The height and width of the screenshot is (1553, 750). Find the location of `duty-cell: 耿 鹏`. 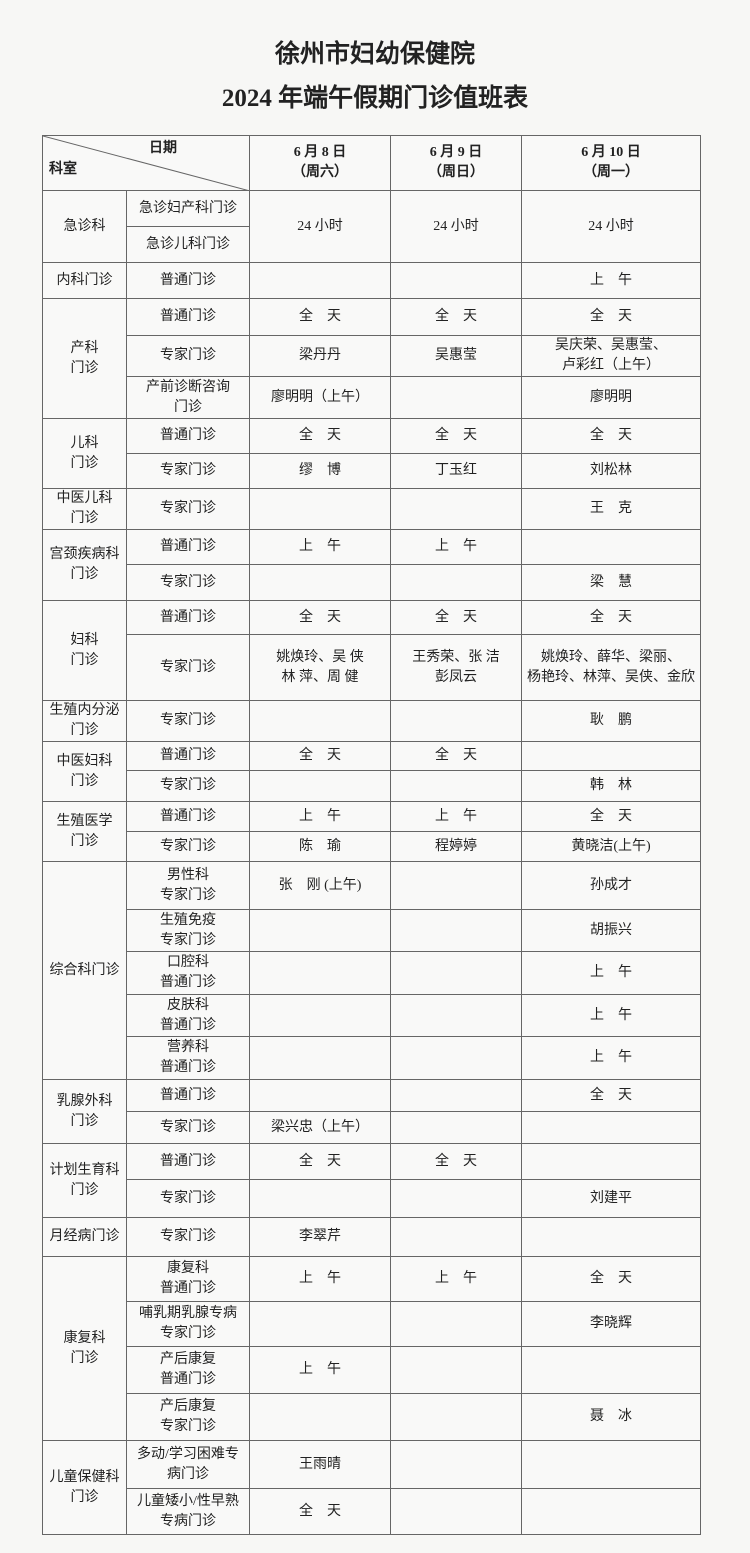

duty-cell: 耿 鹏 is located at coordinates (611, 721).